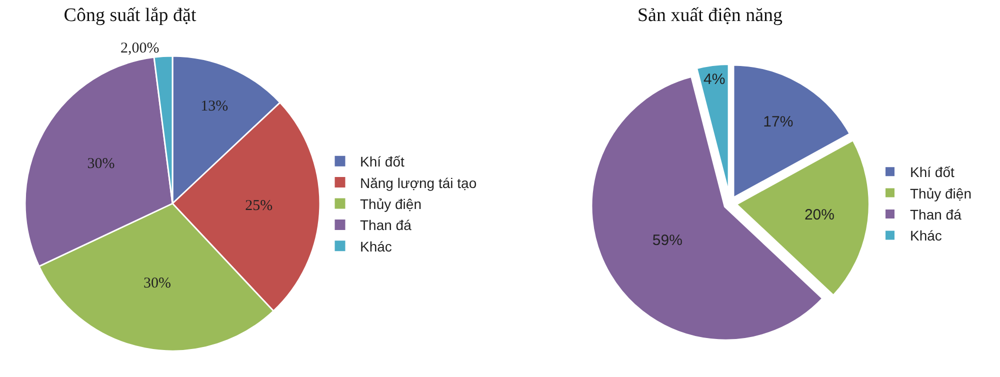  What do you see at coordinates (259, 206) in the screenshot?
I see `data-label: 25%` at bounding box center [259, 206].